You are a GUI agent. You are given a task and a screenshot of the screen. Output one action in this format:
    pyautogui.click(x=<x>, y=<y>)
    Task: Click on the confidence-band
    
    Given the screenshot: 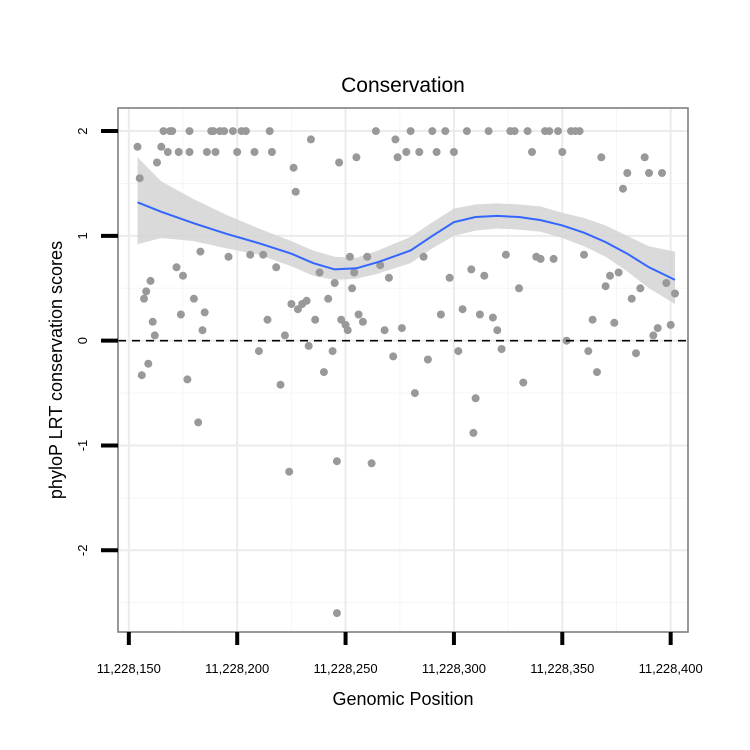 What is the action you would take?
    pyautogui.click(x=406, y=230)
    